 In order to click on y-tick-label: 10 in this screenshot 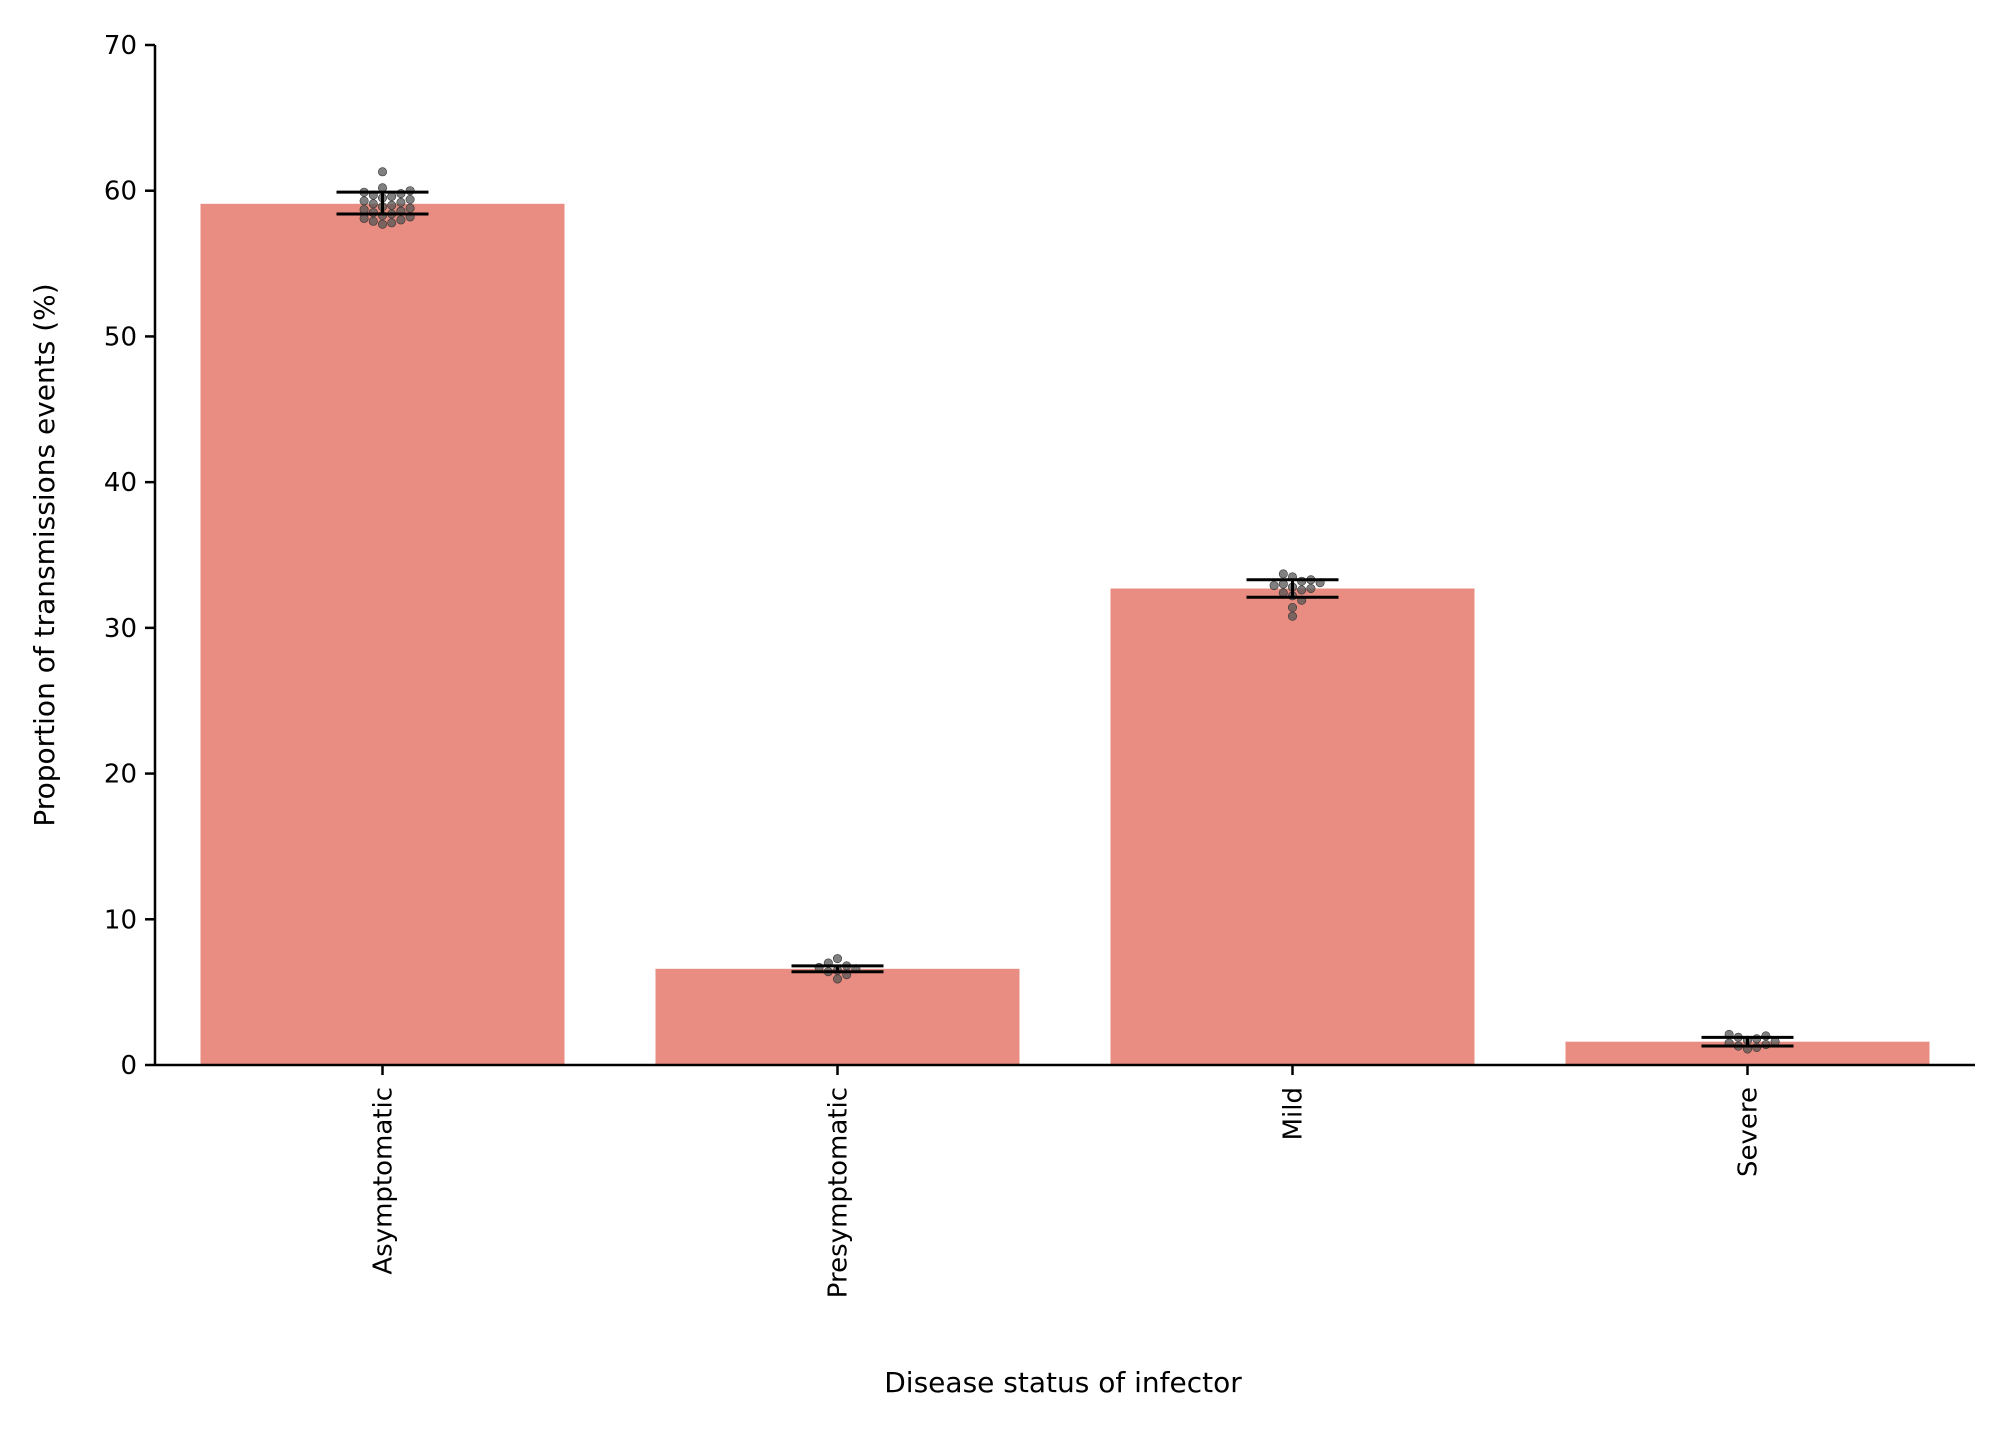, I will do `click(120, 920)`.